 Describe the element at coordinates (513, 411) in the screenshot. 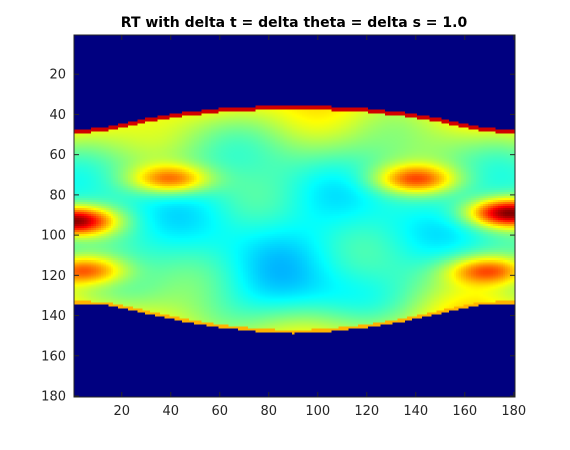

I see `x-tick-label: 180` at that location.